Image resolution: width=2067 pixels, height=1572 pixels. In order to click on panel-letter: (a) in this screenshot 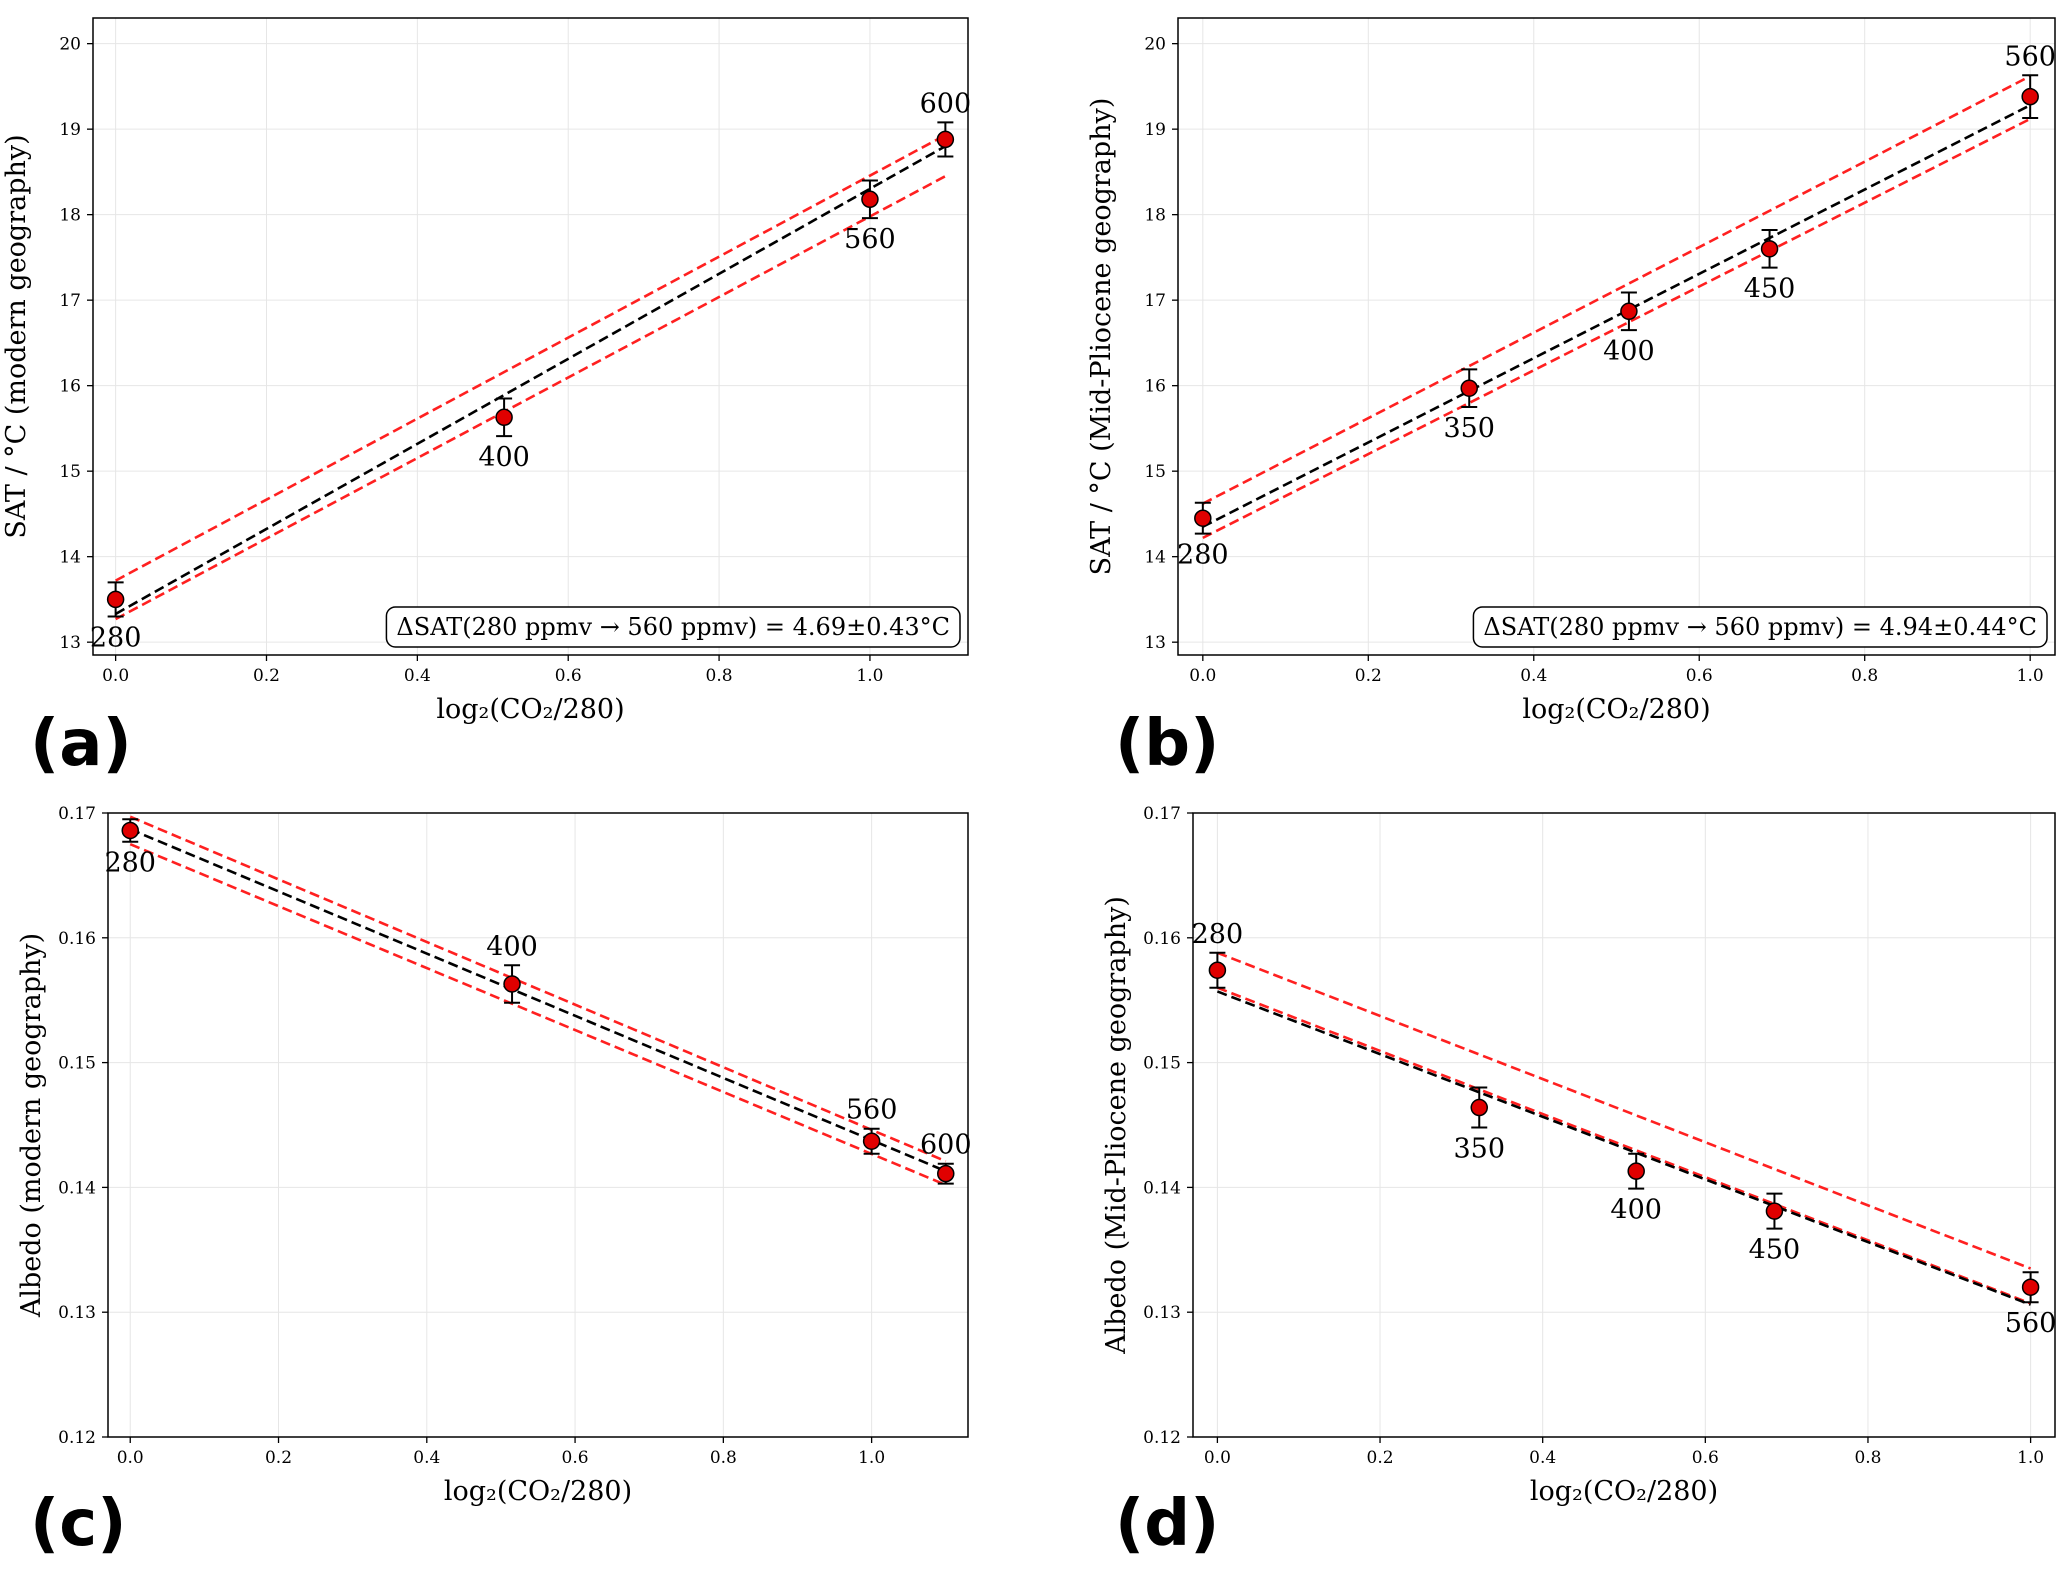, I will do `click(81, 744)`.